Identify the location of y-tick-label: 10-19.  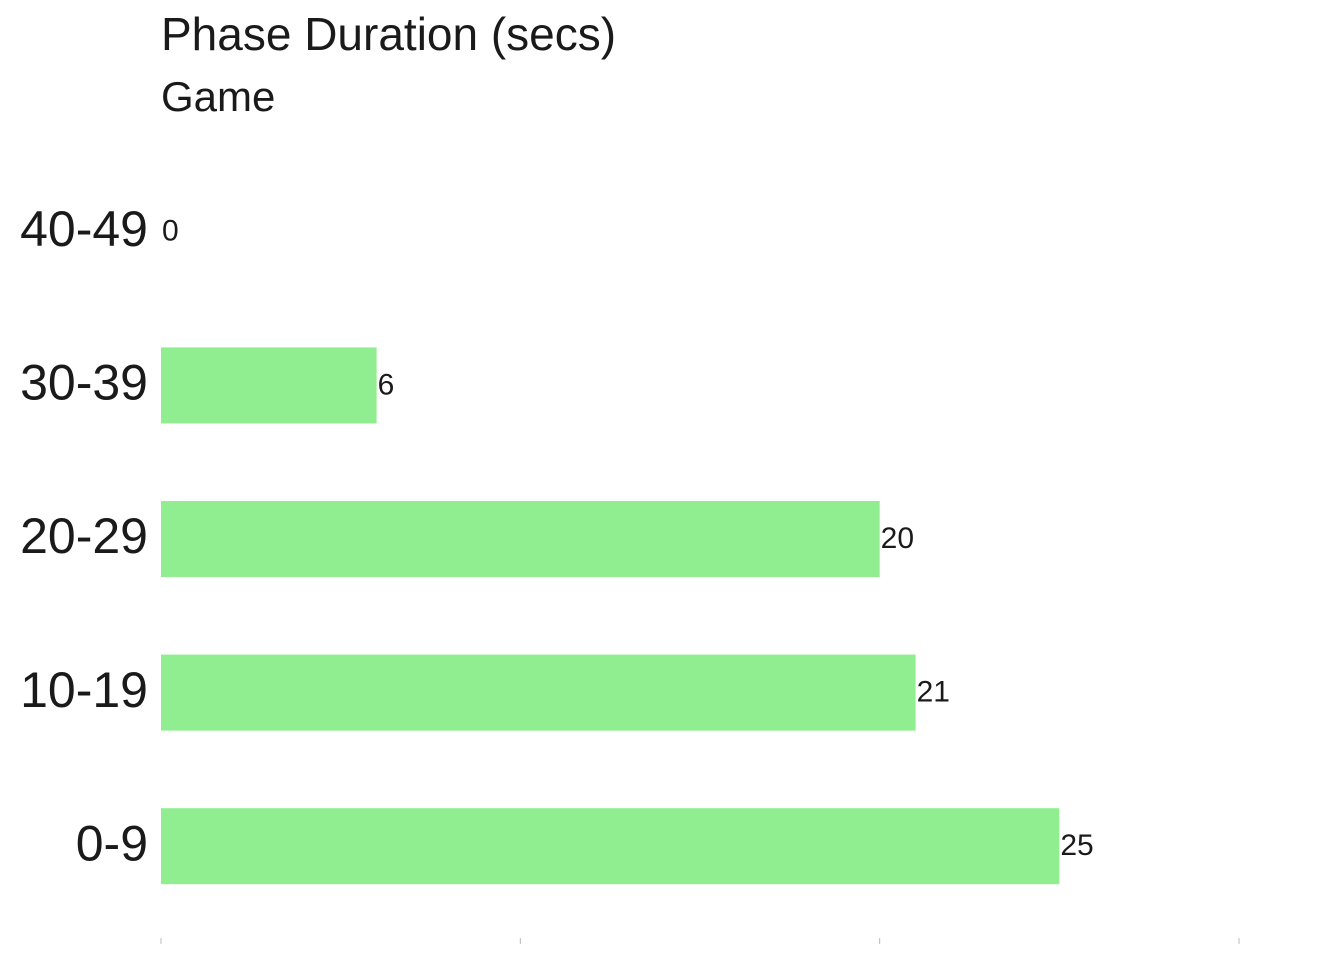
(84, 690).